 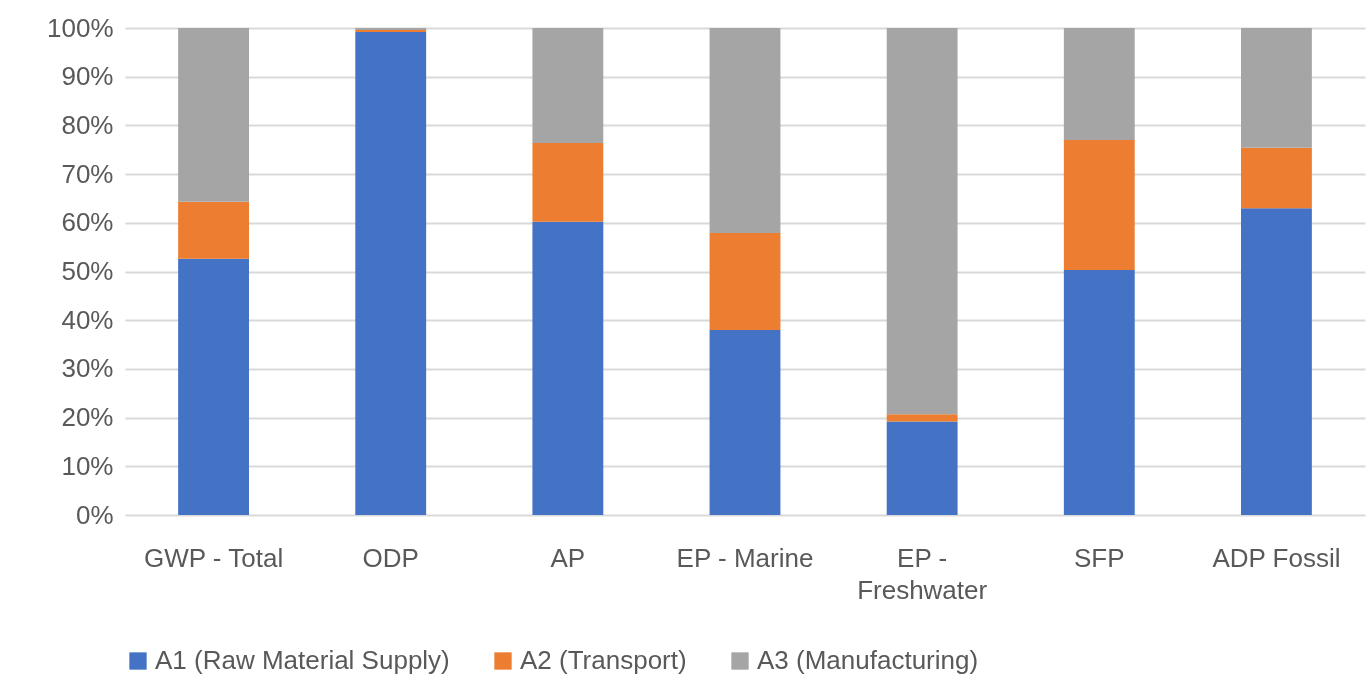 I want to click on y-tick-label: 20%, so click(x=87, y=417).